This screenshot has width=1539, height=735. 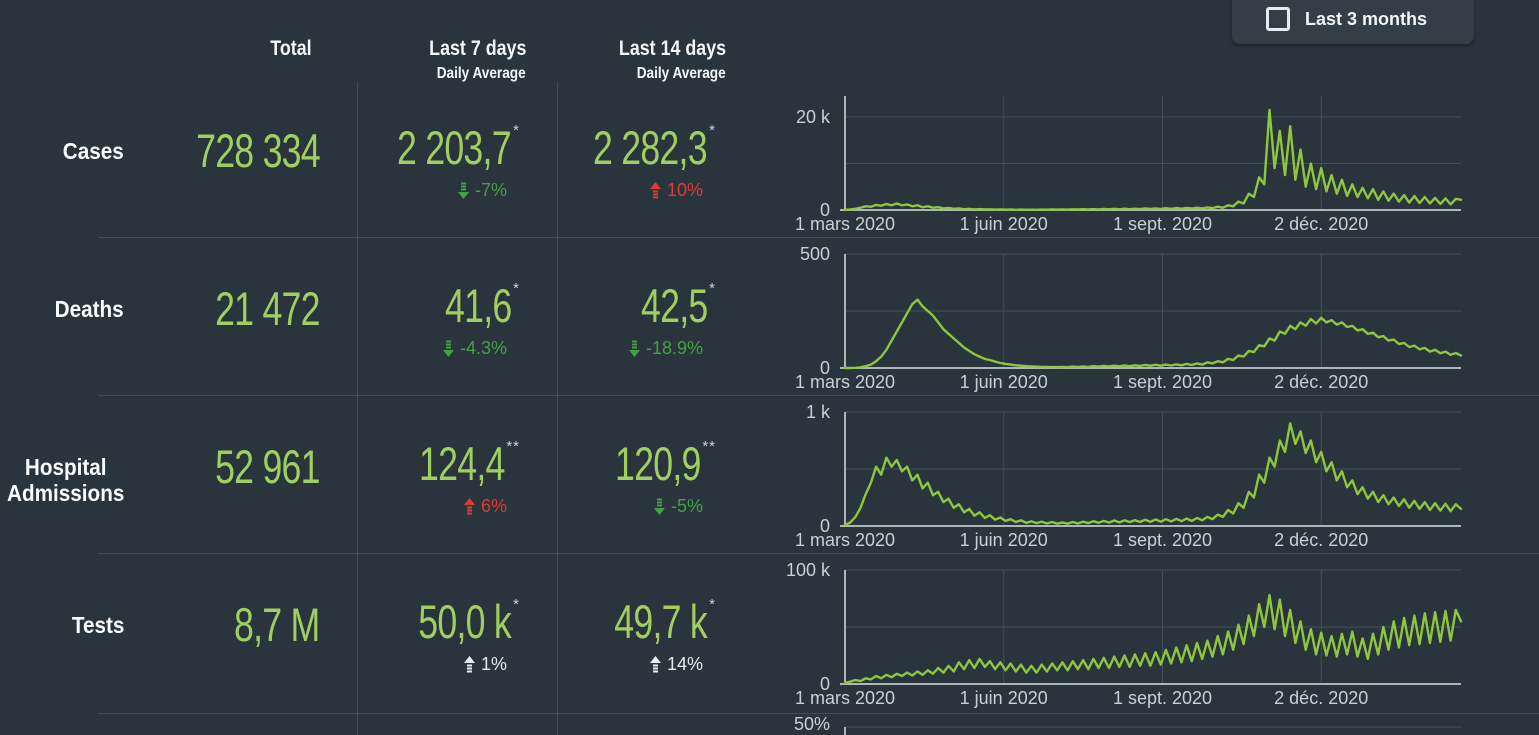 What do you see at coordinates (1366, 18) in the screenshot?
I see `last-3-months-label: Last 3 months` at bounding box center [1366, 18].